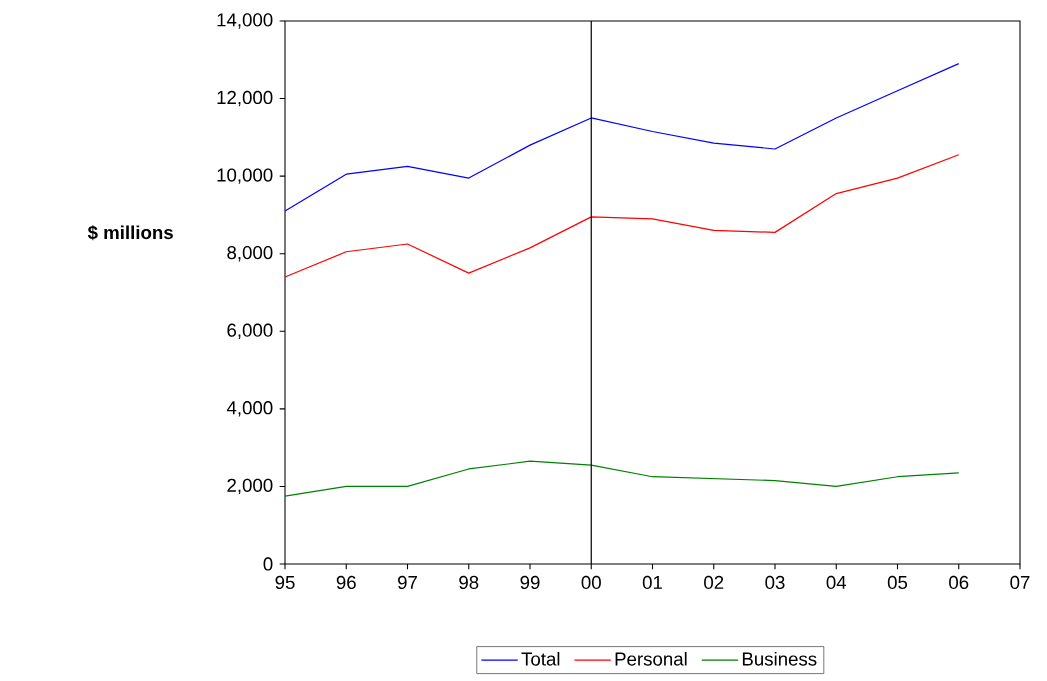 The image size is (1047, 681). I want to click on x-tick-label: 98, so click(469, 582).